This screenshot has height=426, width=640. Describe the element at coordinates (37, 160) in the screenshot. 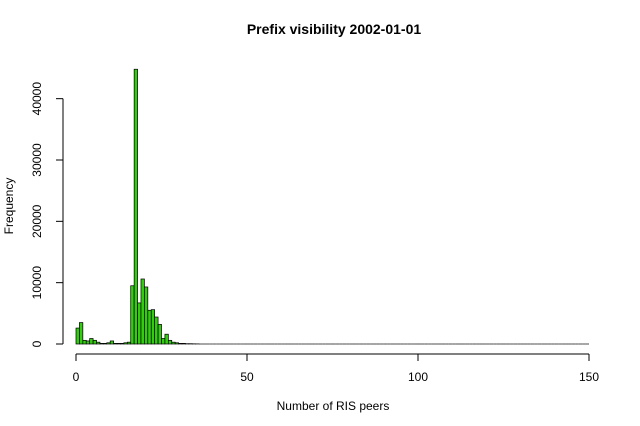

I see `y-tick-label: 30000` at that location.